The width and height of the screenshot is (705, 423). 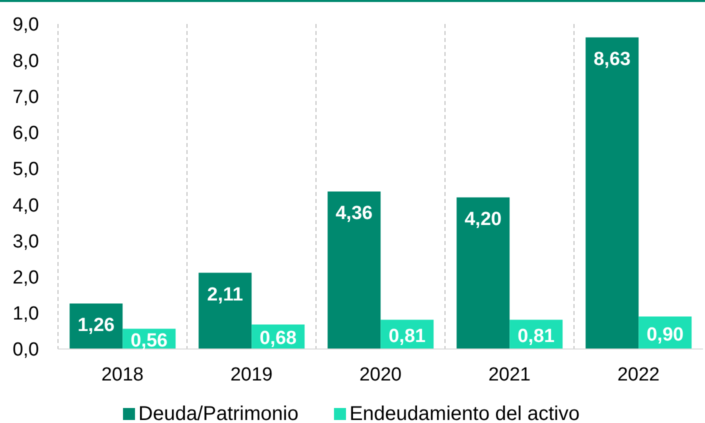 I want to click on y-tick-label: 6,0, so click(x=25, y=133).